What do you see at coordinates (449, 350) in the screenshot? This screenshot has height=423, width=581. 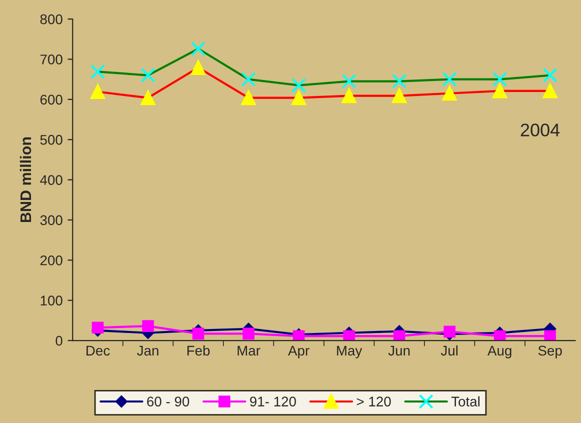 I see `x-tick-label: Jul` at bounding box center [449, 350].